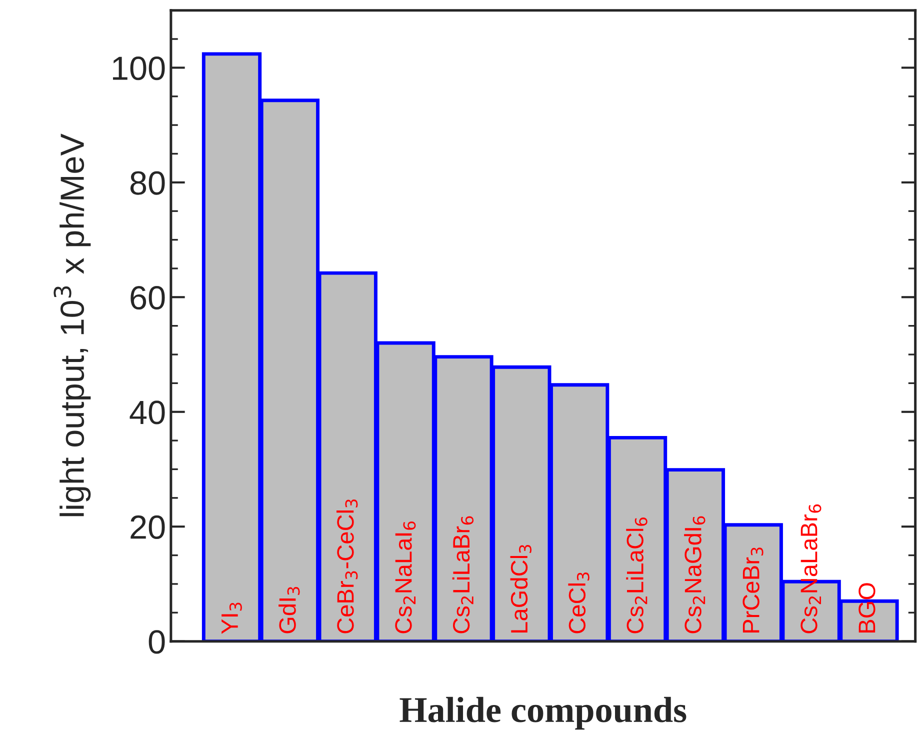 This screenshot has height=738, width=919. What do you see at coordinates (753, 590) in the screenshot?
I see `x-tick-label: PrCeBr$_{3}$` at bounding box center [753, 590].